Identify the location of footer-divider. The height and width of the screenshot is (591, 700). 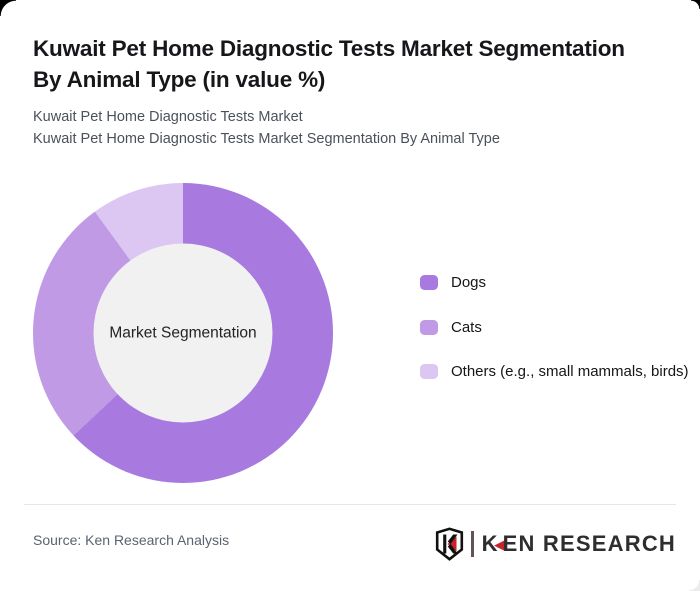
(350, 504).